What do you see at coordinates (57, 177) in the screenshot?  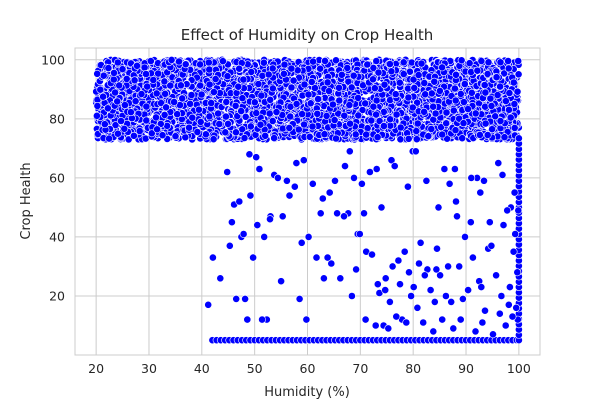 I see `y-tick-label: 60` at bounding box center [57, 177].